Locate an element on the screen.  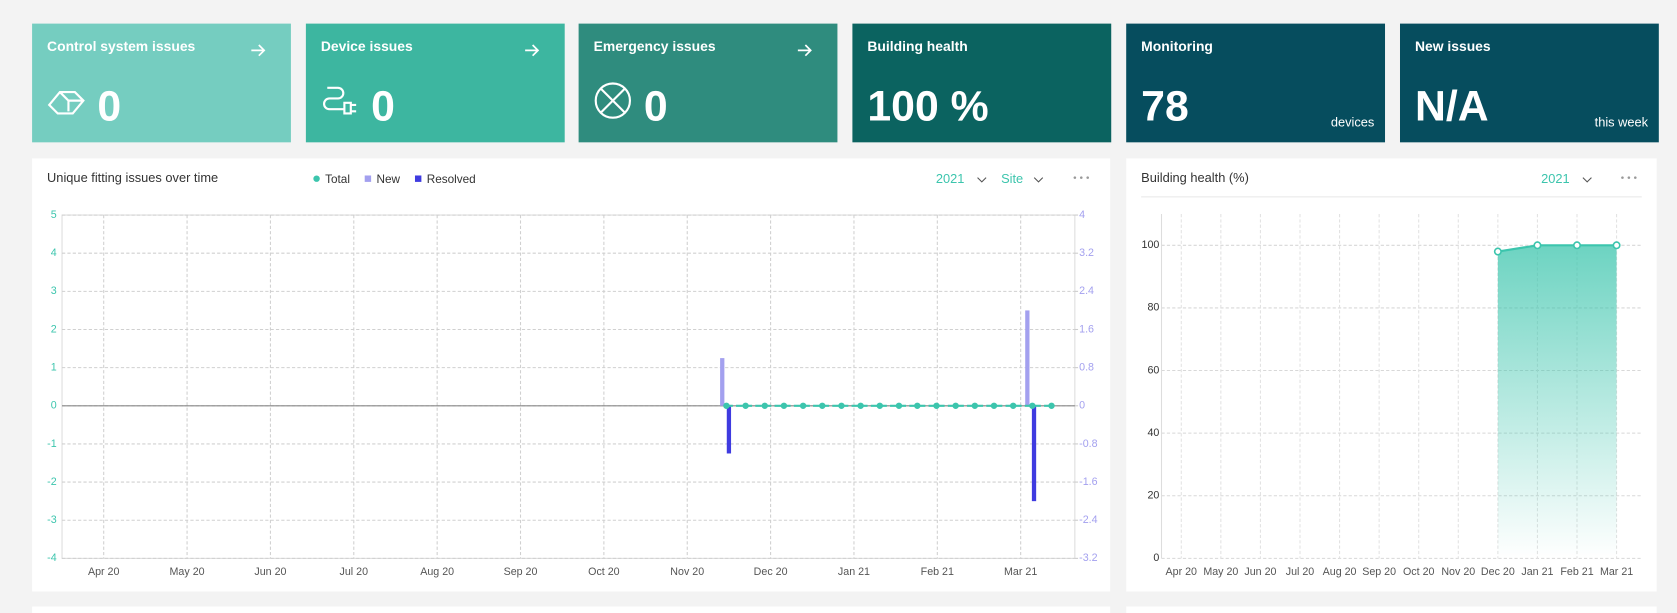
y-tick-label: -1 is located at coordinates (52, 444).